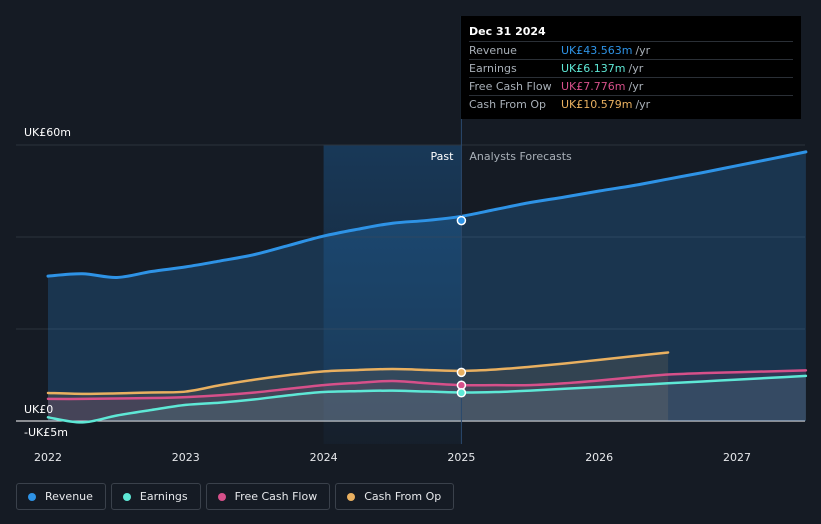 This screenshot has height=524, width=821. I want to click on marker-revenue, so click(461, 220).